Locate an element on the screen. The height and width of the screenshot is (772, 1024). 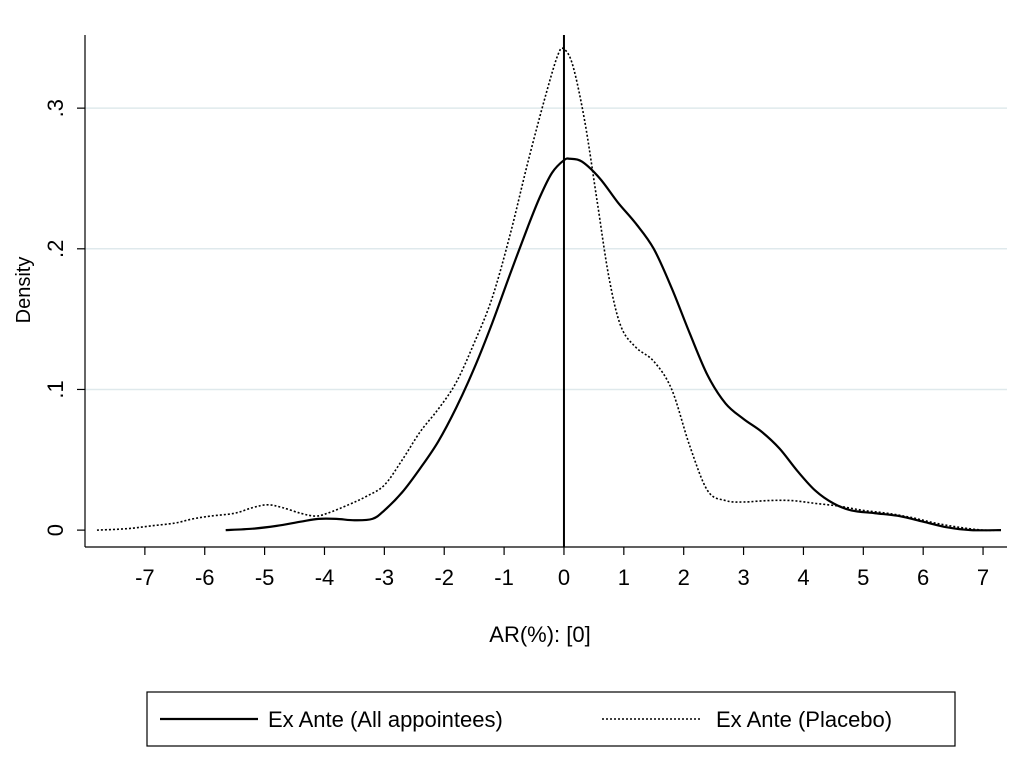
legend-label-placebo: Ex Ante (Placebo) is located at coordinates (804, 719).